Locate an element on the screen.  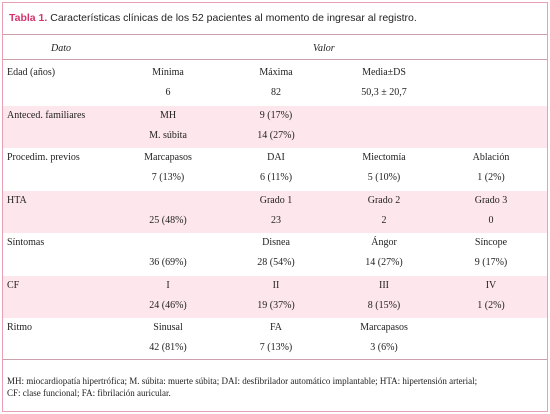
cell: 36 (69%) is located at coordinates (168, 262).